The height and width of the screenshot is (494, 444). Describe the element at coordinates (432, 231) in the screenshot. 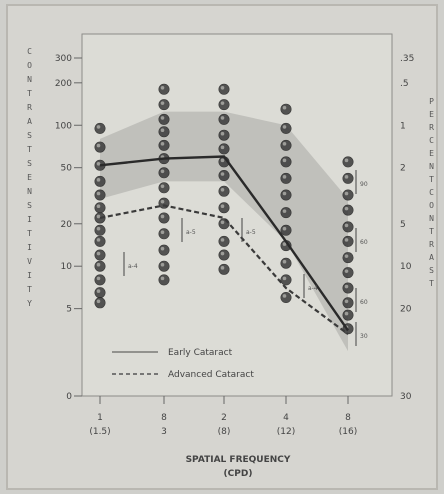

I see `right-axis-title-letter: T` at that location.